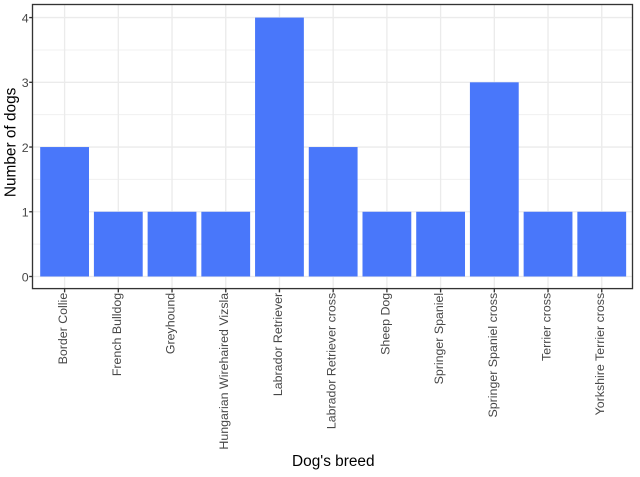  Describe the element at coordinates (493, 355) in the screenshot. I see `svg-text: Springer Spaniel cross` at that location.